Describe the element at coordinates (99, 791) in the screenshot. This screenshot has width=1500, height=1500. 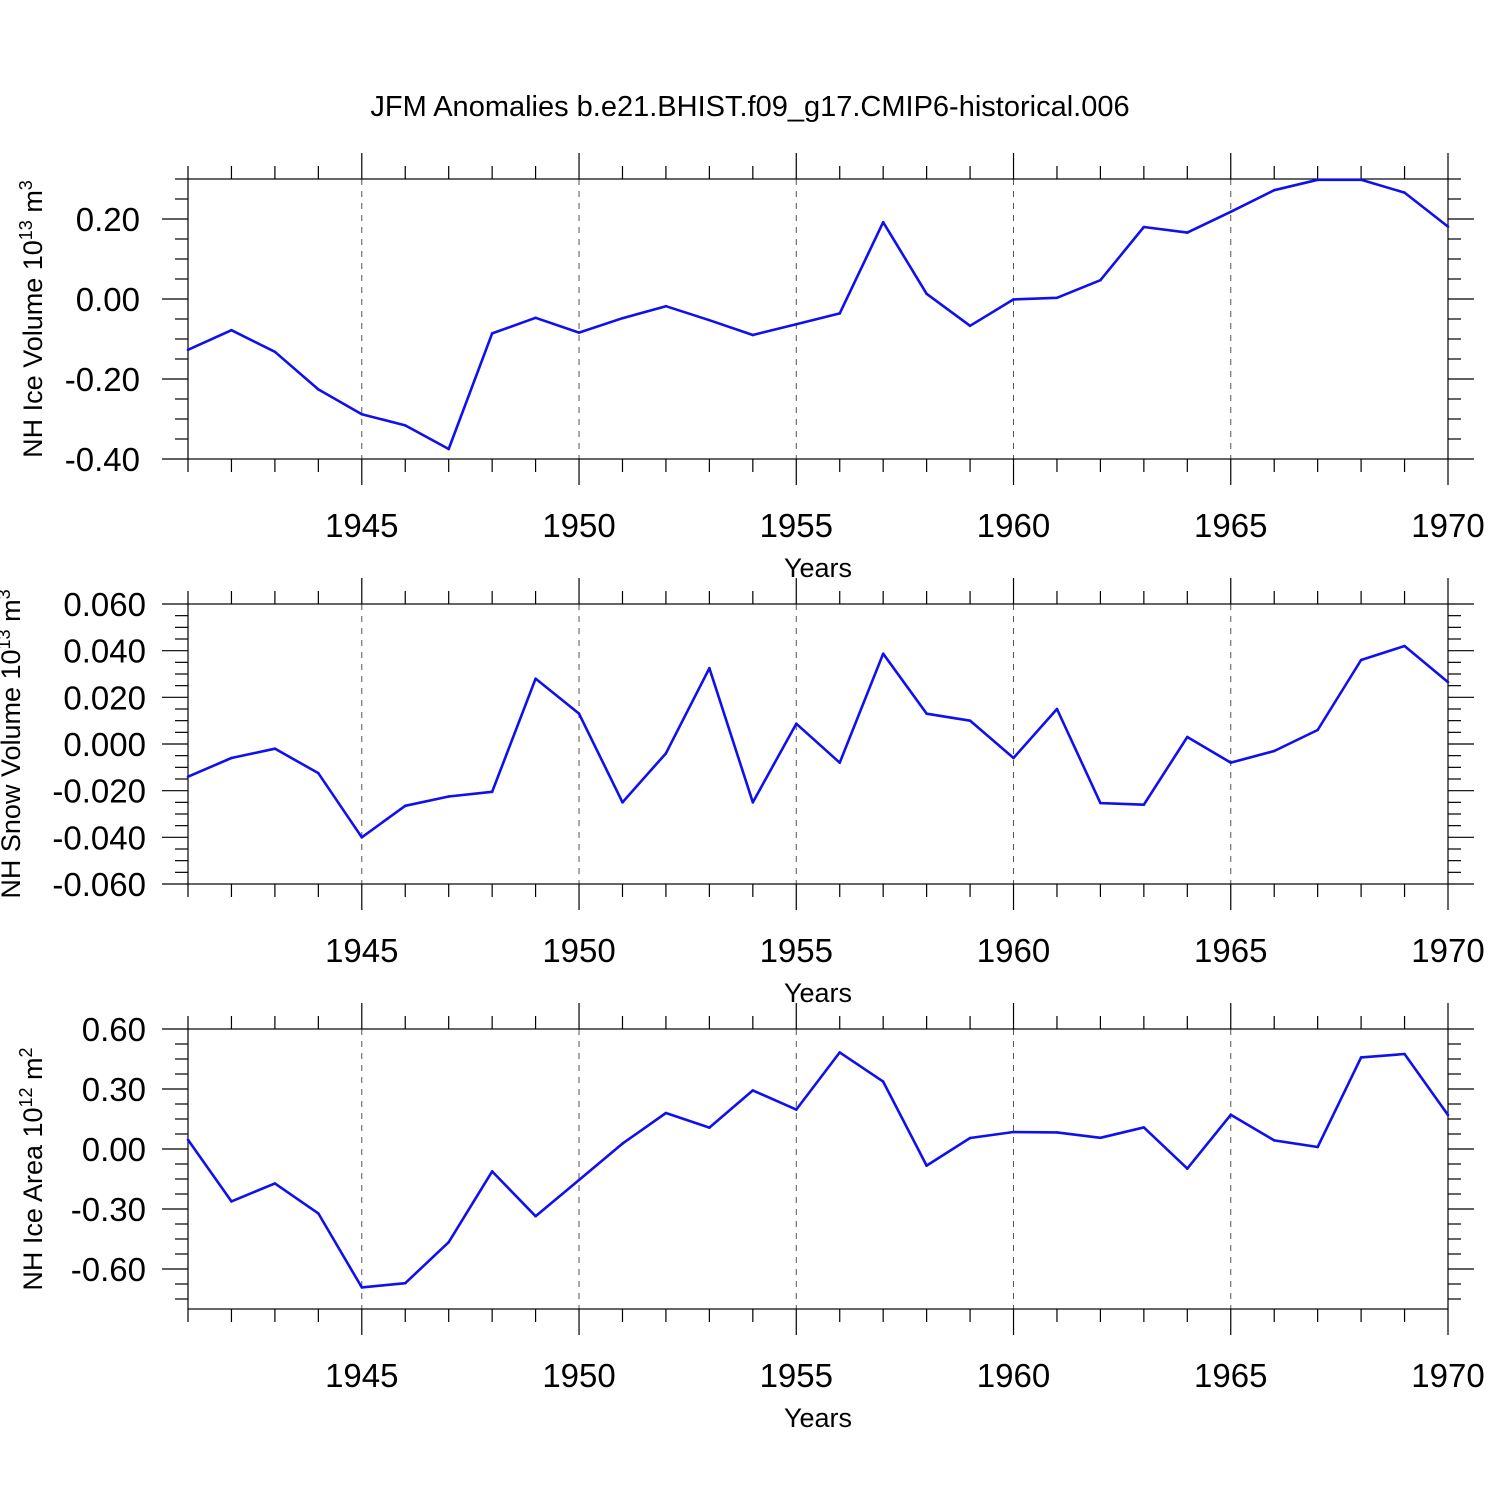
I see `y-tick-label: -0.020` at that location.